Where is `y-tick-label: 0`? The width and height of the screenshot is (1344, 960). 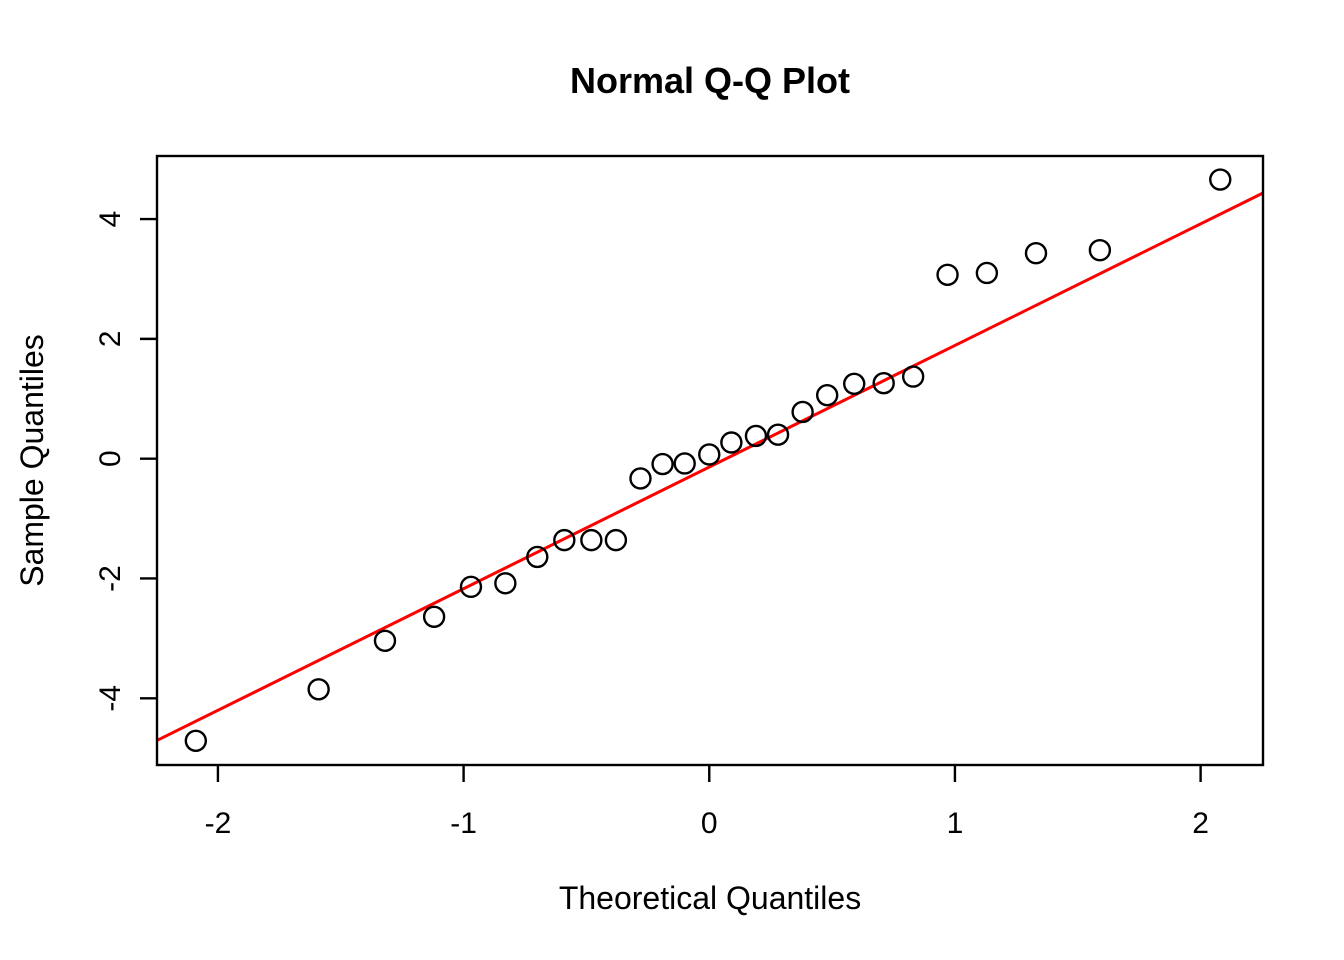 y-tick-label: 0 is located at coordinates (110, 458).